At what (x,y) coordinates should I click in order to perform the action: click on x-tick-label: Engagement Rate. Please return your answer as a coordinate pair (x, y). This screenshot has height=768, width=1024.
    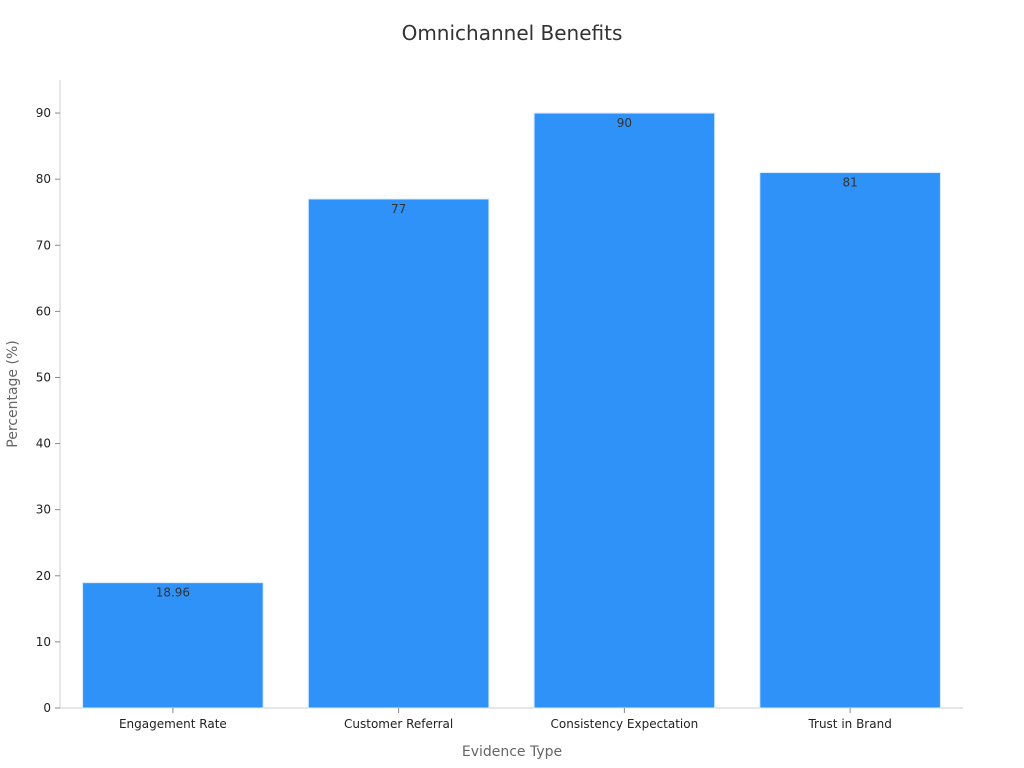
    Looking at the image, I should click on (173, 724).